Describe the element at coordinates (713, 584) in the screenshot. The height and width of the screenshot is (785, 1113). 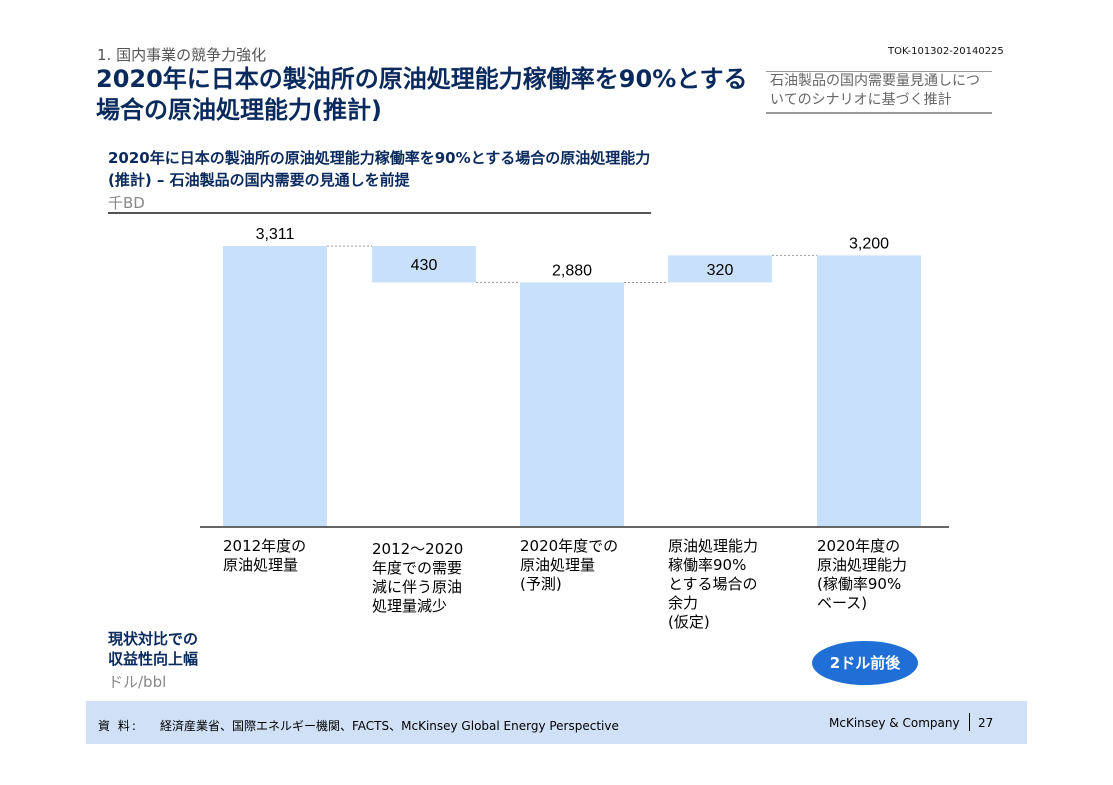
I see `category-label-line: とする場合の` at that location.